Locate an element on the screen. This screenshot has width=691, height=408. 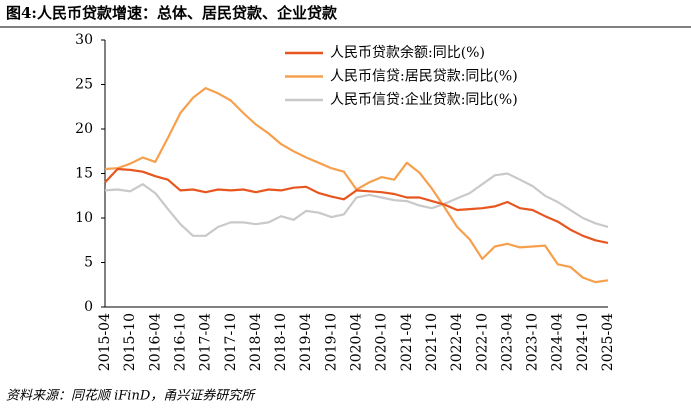
x-tick-label: 2020-10 is located at coordinates (382, 342).